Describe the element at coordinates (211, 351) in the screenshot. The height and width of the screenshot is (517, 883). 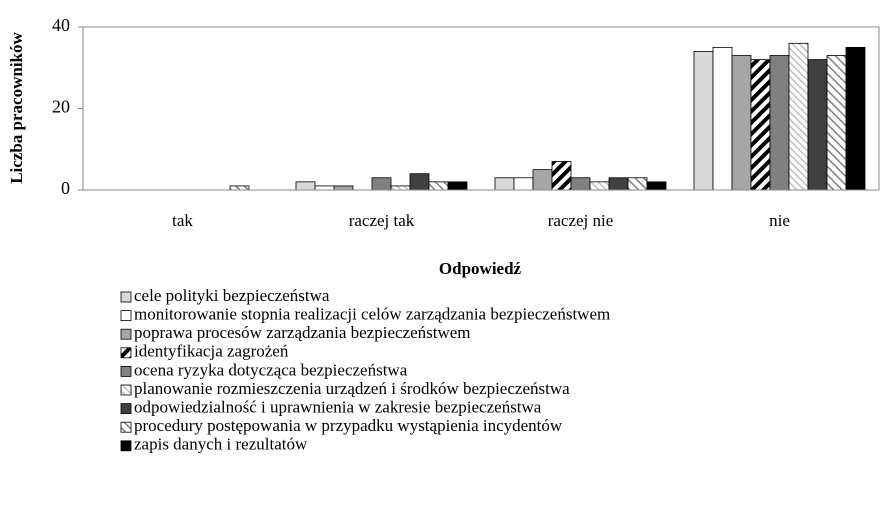
I see `legend-label: identyfikacja zagrożeń` at that location.